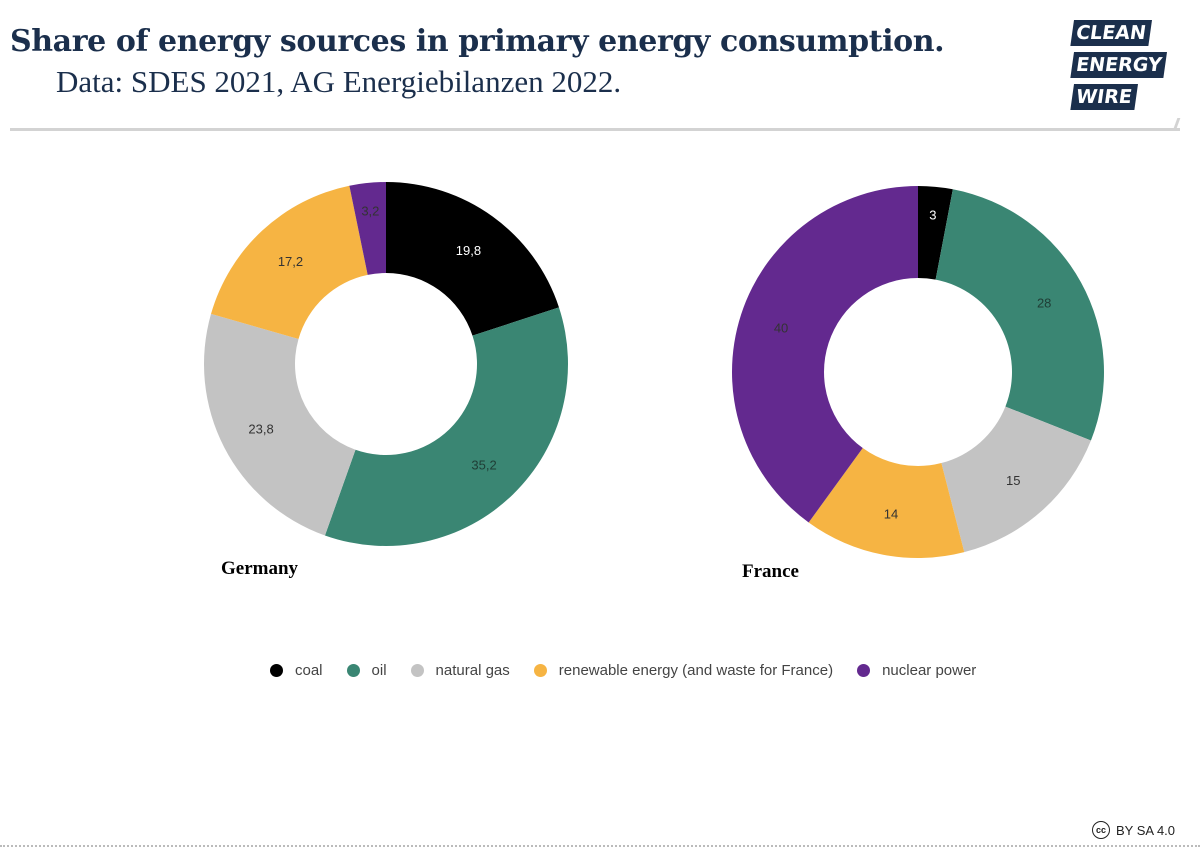  What do you see at coordinates (935, 233) in the screenshot?
I see `slice-france-coal` at bounding box center [935, 233].